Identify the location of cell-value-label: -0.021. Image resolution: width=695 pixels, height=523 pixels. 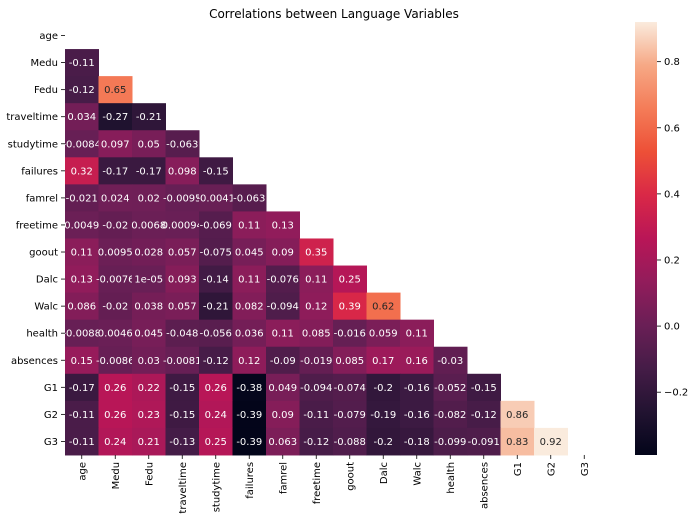
(82, 198).